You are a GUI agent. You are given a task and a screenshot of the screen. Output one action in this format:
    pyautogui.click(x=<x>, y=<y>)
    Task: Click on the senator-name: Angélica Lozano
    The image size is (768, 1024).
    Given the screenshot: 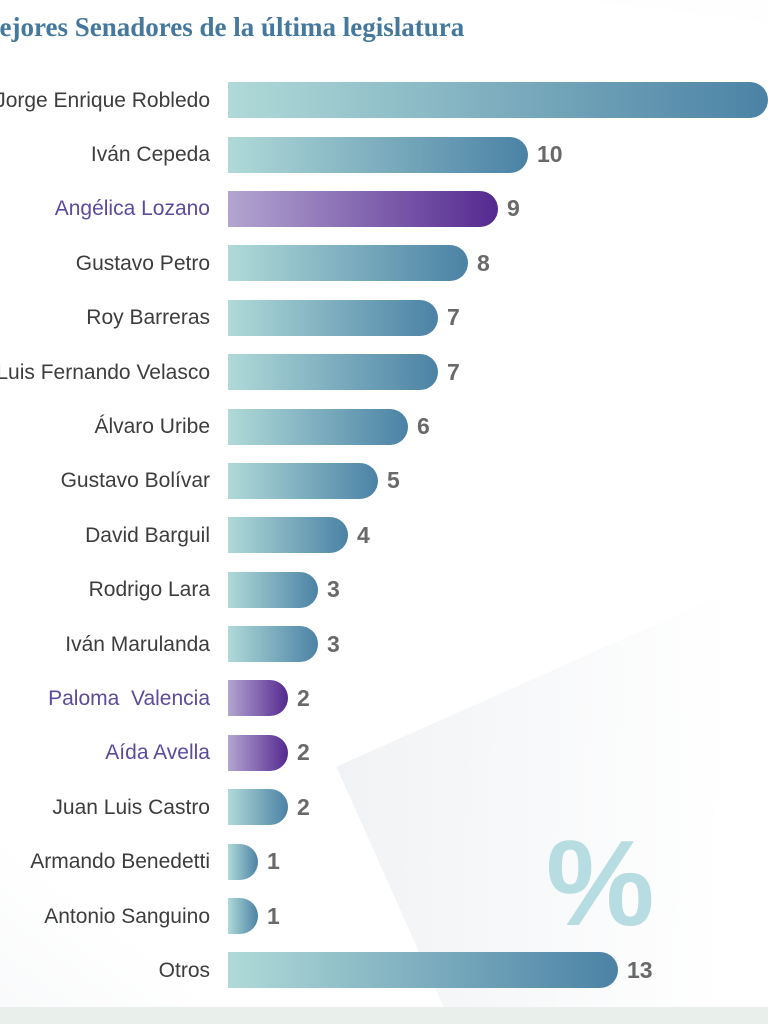 What is the action you would take?
    pyautogui.click(x=105, y=208)
    